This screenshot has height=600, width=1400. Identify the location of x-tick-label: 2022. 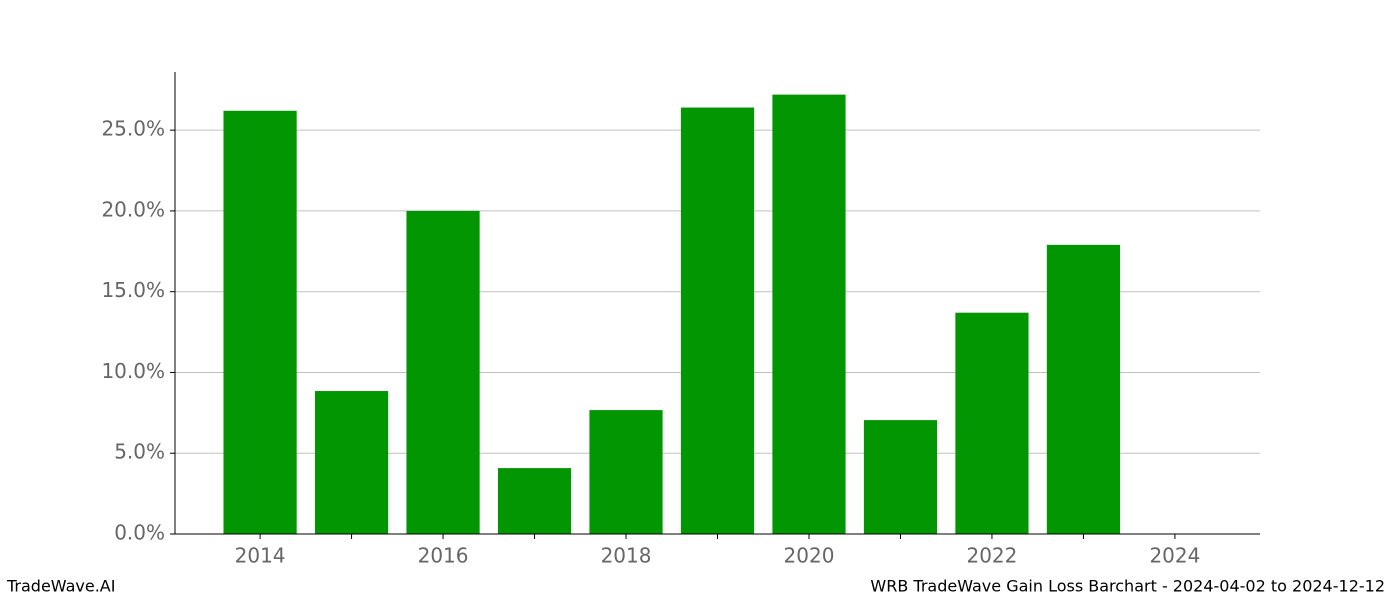
(991, 556).